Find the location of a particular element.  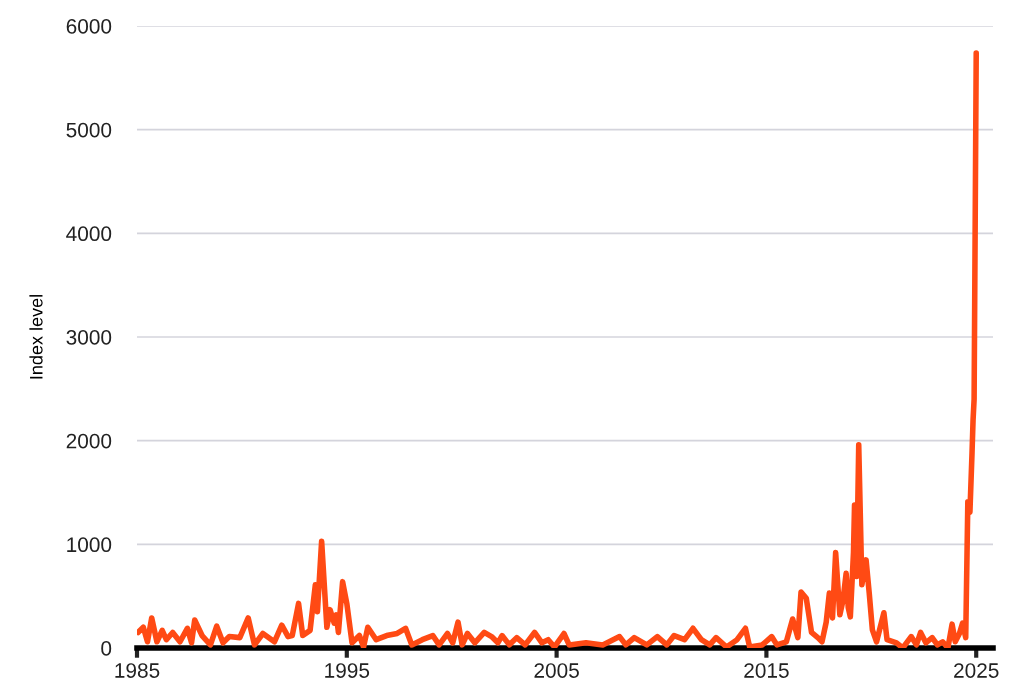

x-tick-label: 2015 is located at coordinates (766, 670).